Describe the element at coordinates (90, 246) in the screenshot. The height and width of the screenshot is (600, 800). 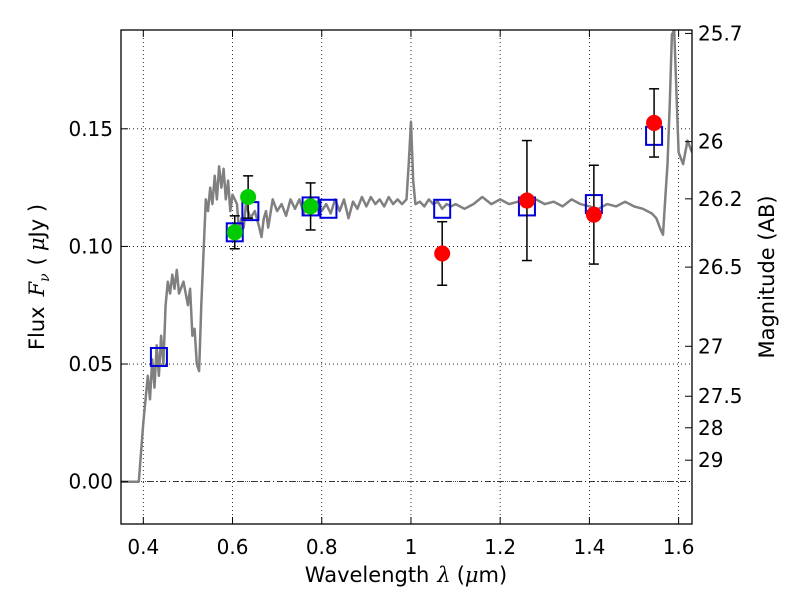
I see `y-tick-label: 0.10` at that location.